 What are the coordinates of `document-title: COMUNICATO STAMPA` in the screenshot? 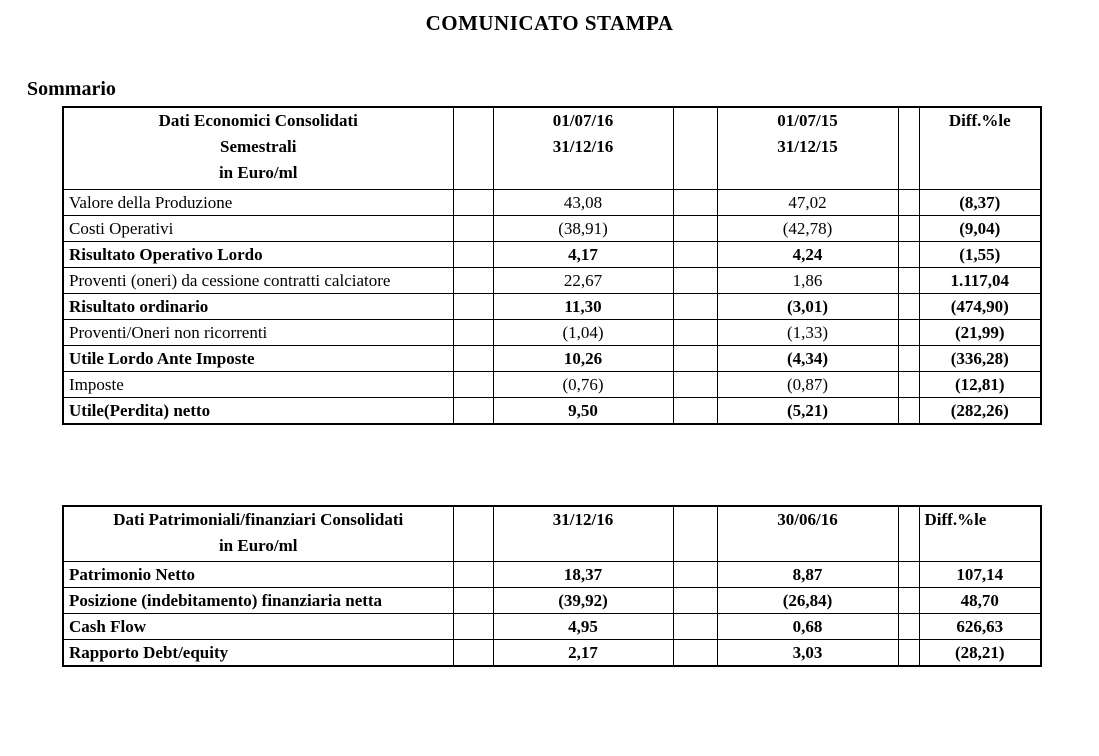 It's located at (549, 23).